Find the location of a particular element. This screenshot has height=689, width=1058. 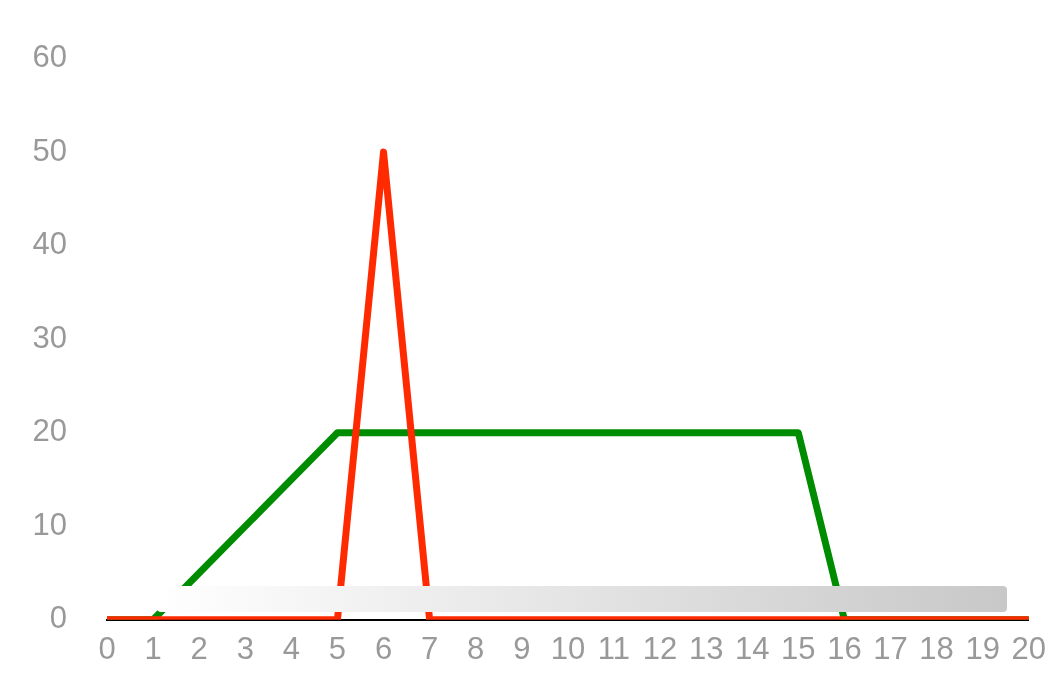

x-tick-label: 4 is located at coordinates (291, 648).